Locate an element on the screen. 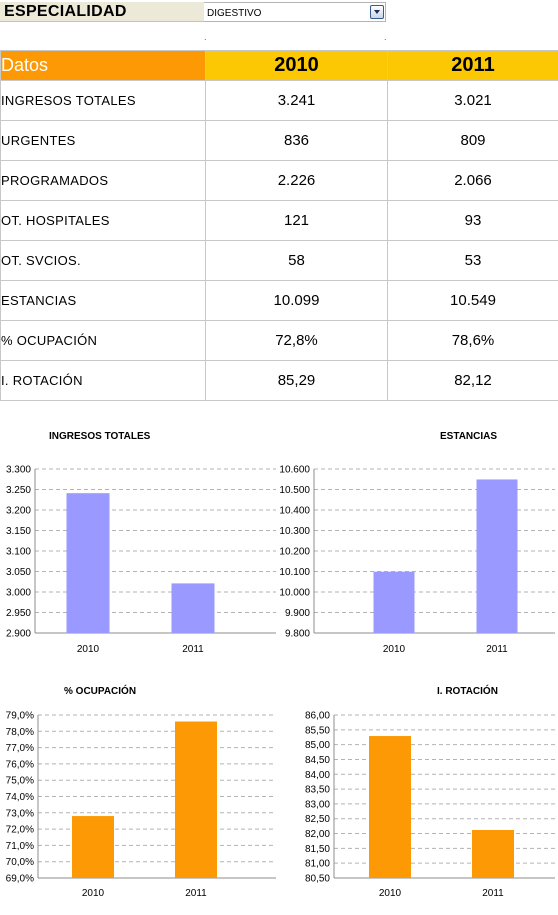 This screenshot has height=915, width=558. y-tick-label: 82,00 is located at coordinates (317, 834).